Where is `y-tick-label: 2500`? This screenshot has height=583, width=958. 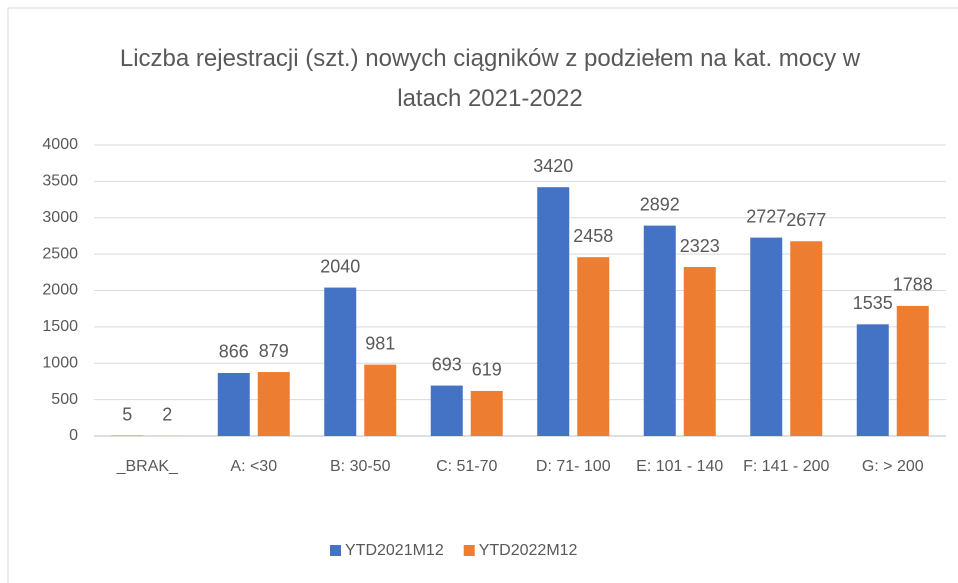 y-tick-label: 2500 is located at coordinates (60, 253).